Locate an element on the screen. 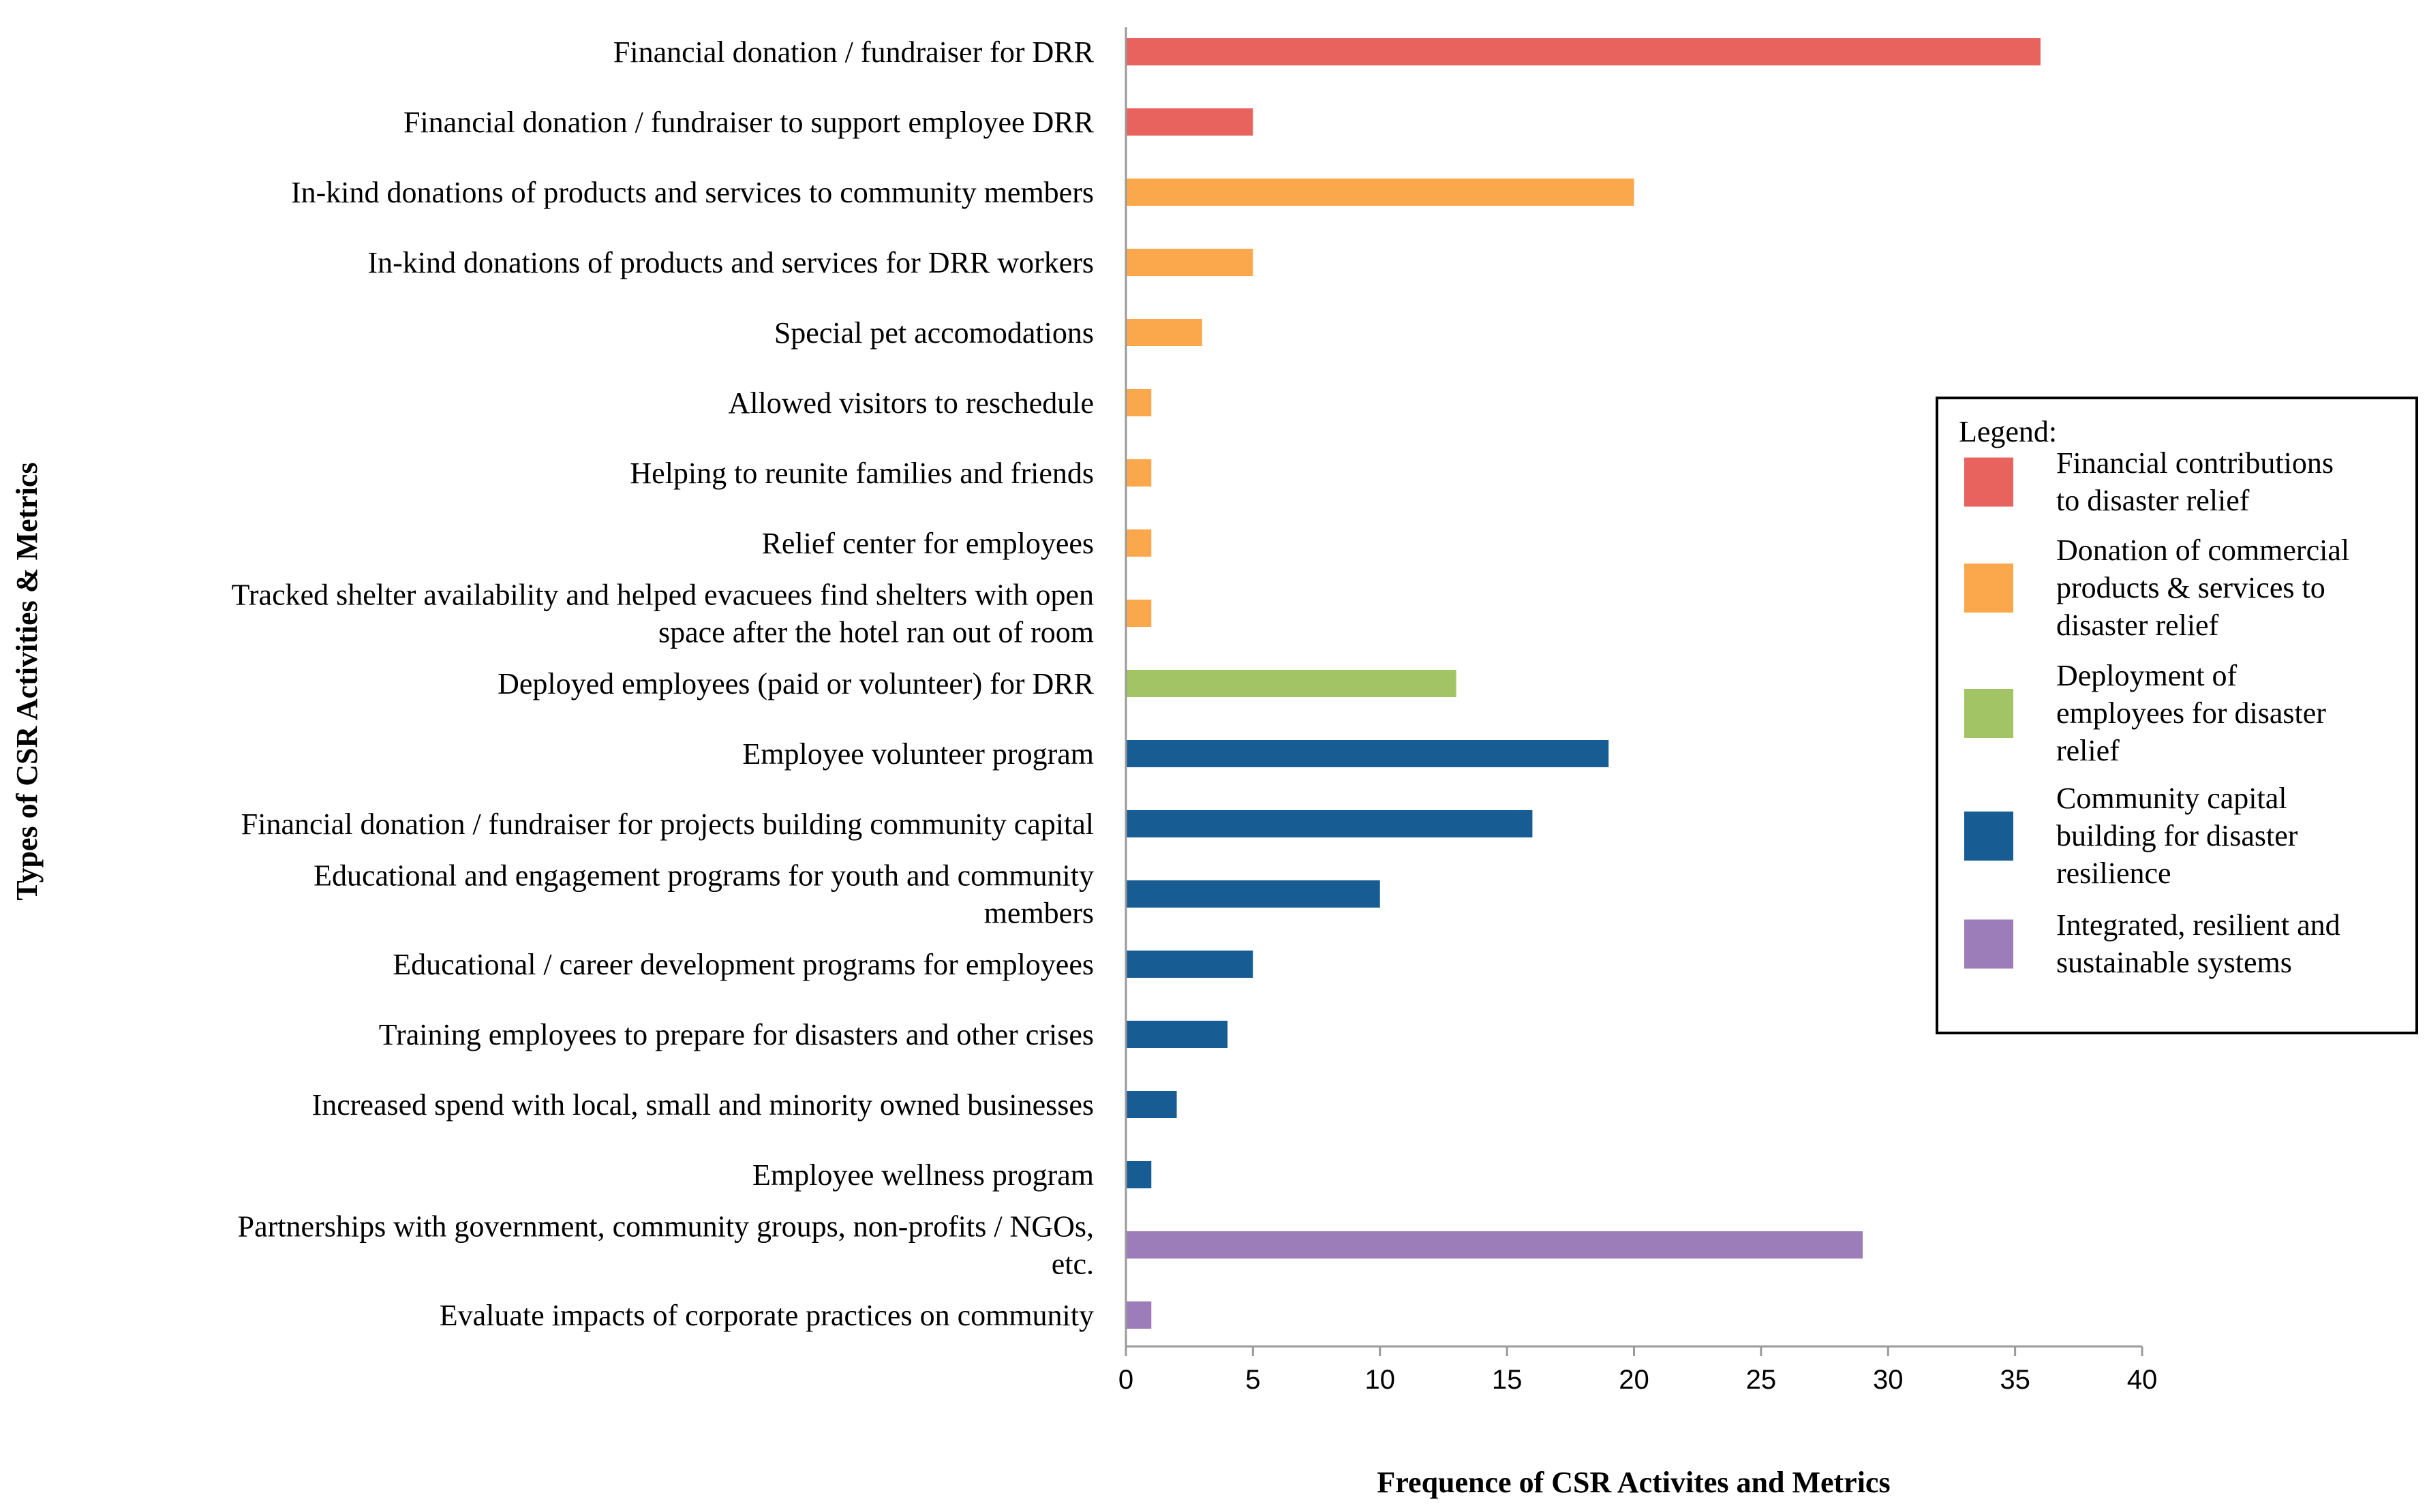 This screenshot has height=1512, width=2427. legend-swatch-financial is located at coordinates (1988, 482).